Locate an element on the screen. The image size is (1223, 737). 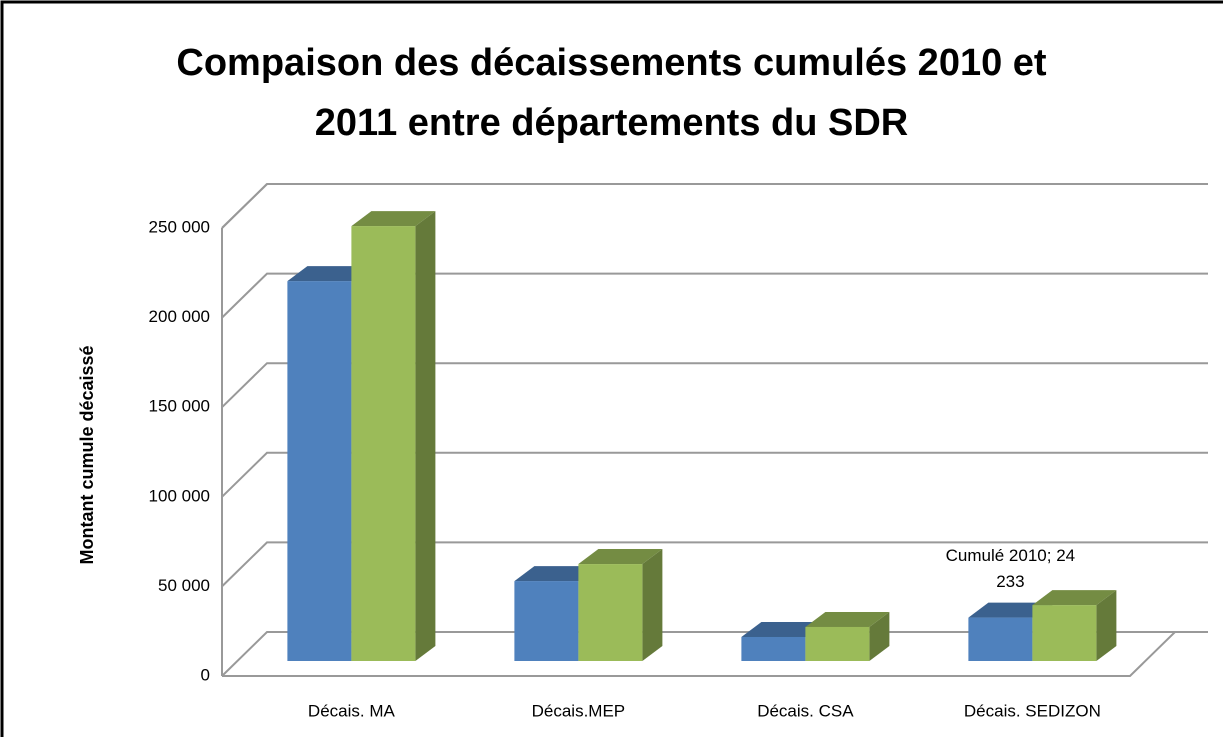
y-tick-label: 100 000 is located at coordinates (179, 495).